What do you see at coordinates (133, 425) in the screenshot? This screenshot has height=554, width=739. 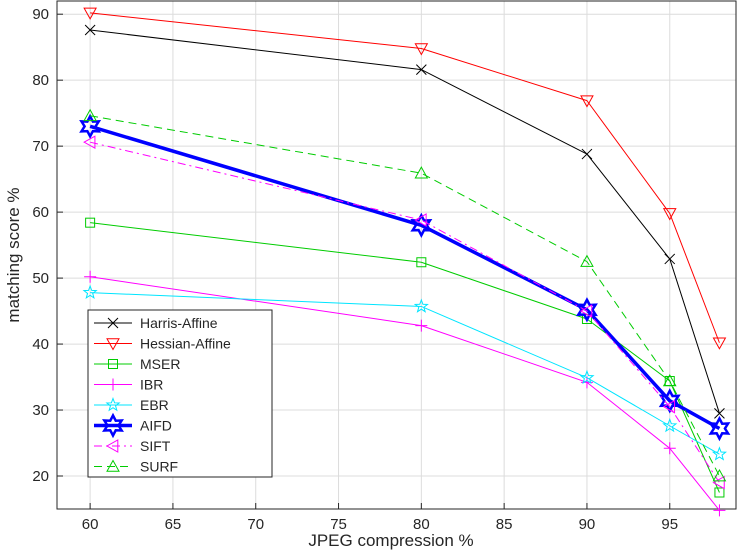 I see `legend-entry: AIFD` at bounding box center [133, 425].